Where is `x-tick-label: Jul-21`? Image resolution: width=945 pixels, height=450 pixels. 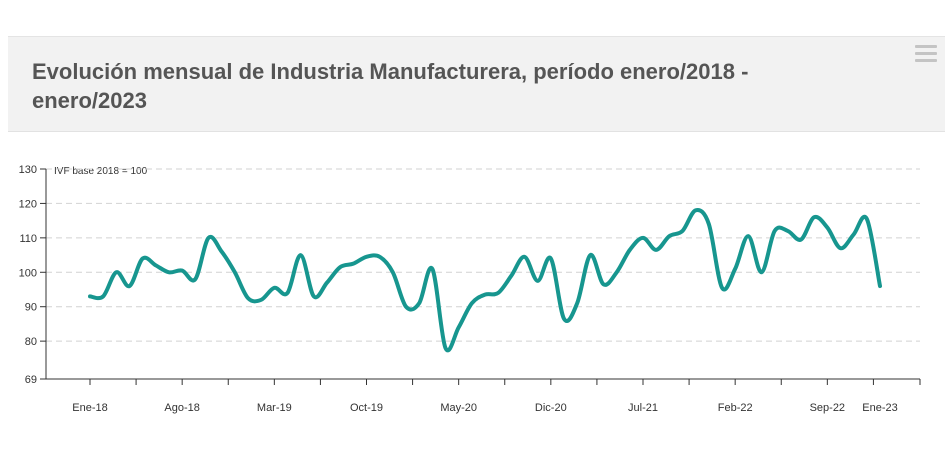
x-tick-label: Jul-21 is located at coordinates (643, 408).